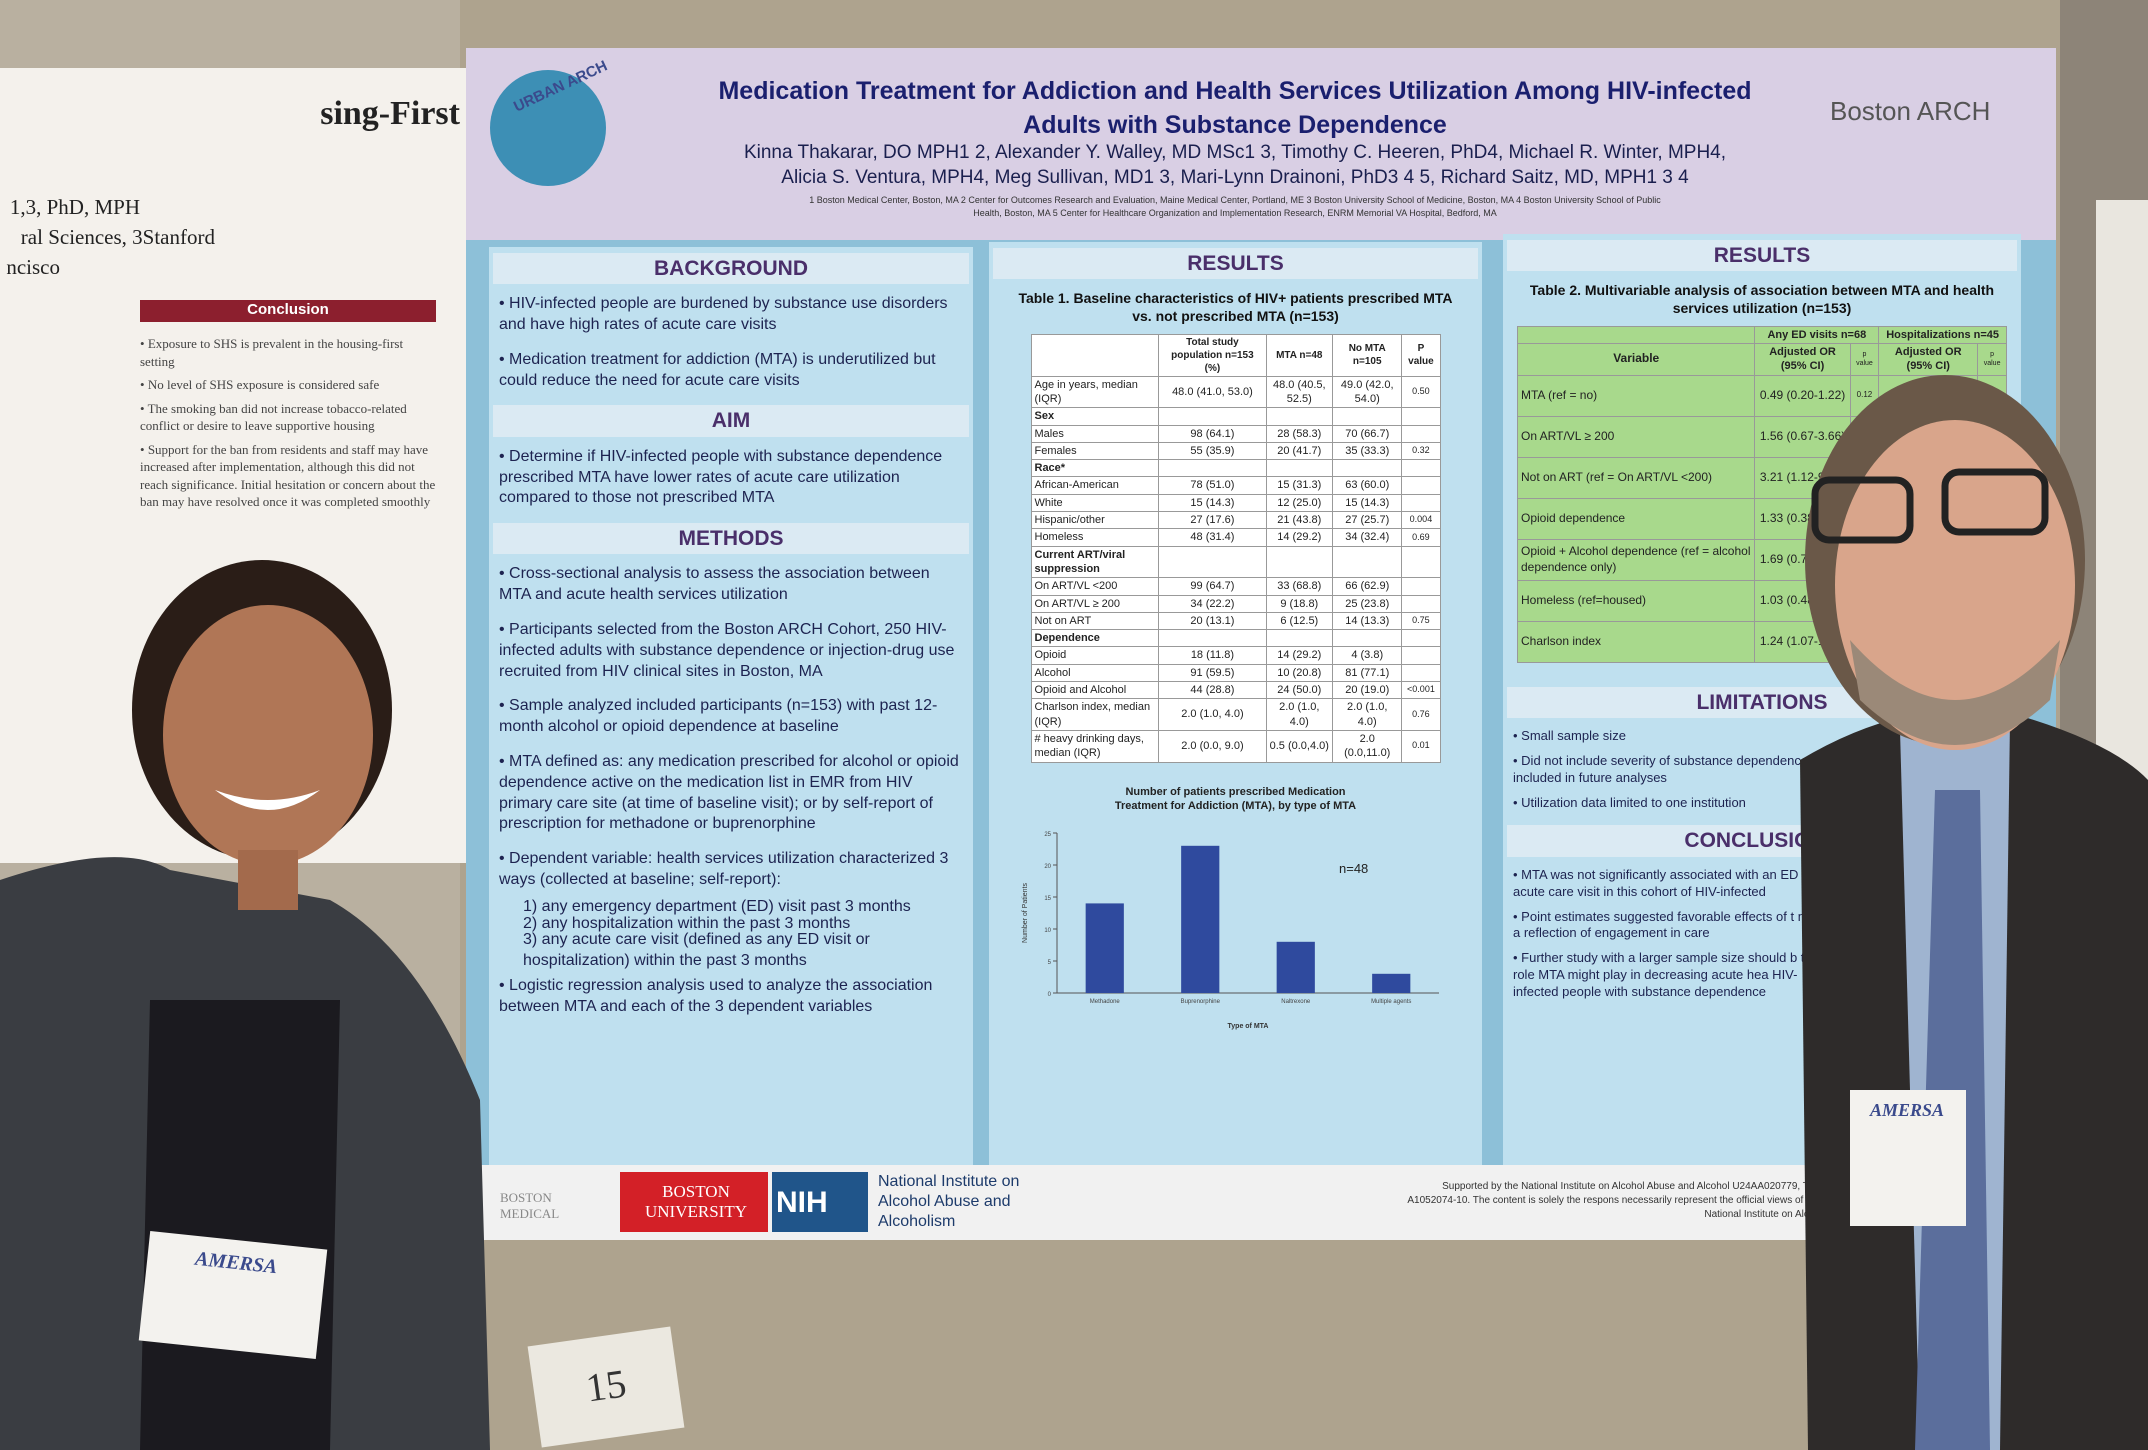  I want to click on table-cell: 2.0 (0.0, 9.0), so click(1212, 746).